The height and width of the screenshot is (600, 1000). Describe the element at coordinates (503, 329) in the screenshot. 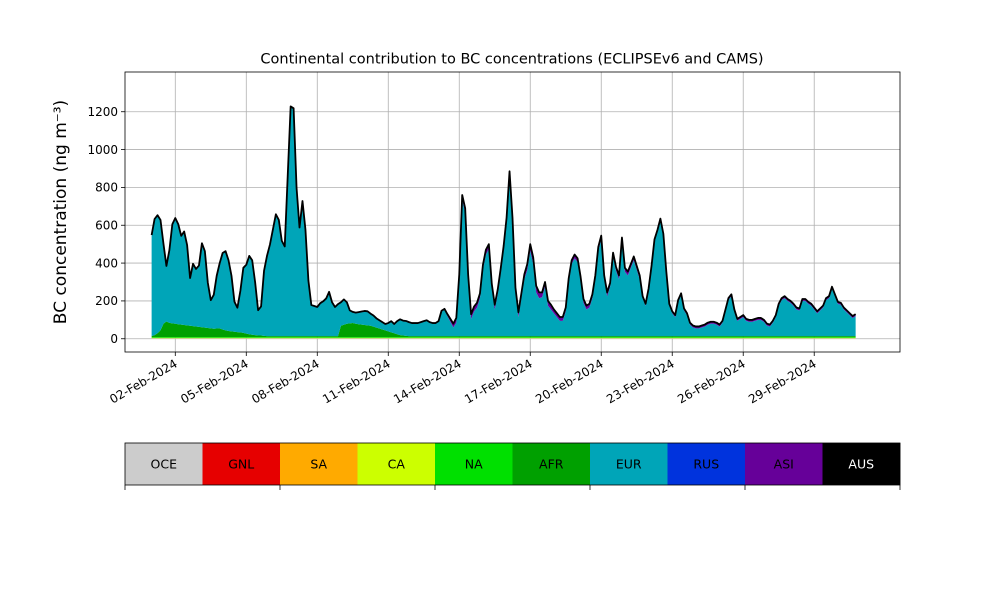

I see `area-afr` at that location.